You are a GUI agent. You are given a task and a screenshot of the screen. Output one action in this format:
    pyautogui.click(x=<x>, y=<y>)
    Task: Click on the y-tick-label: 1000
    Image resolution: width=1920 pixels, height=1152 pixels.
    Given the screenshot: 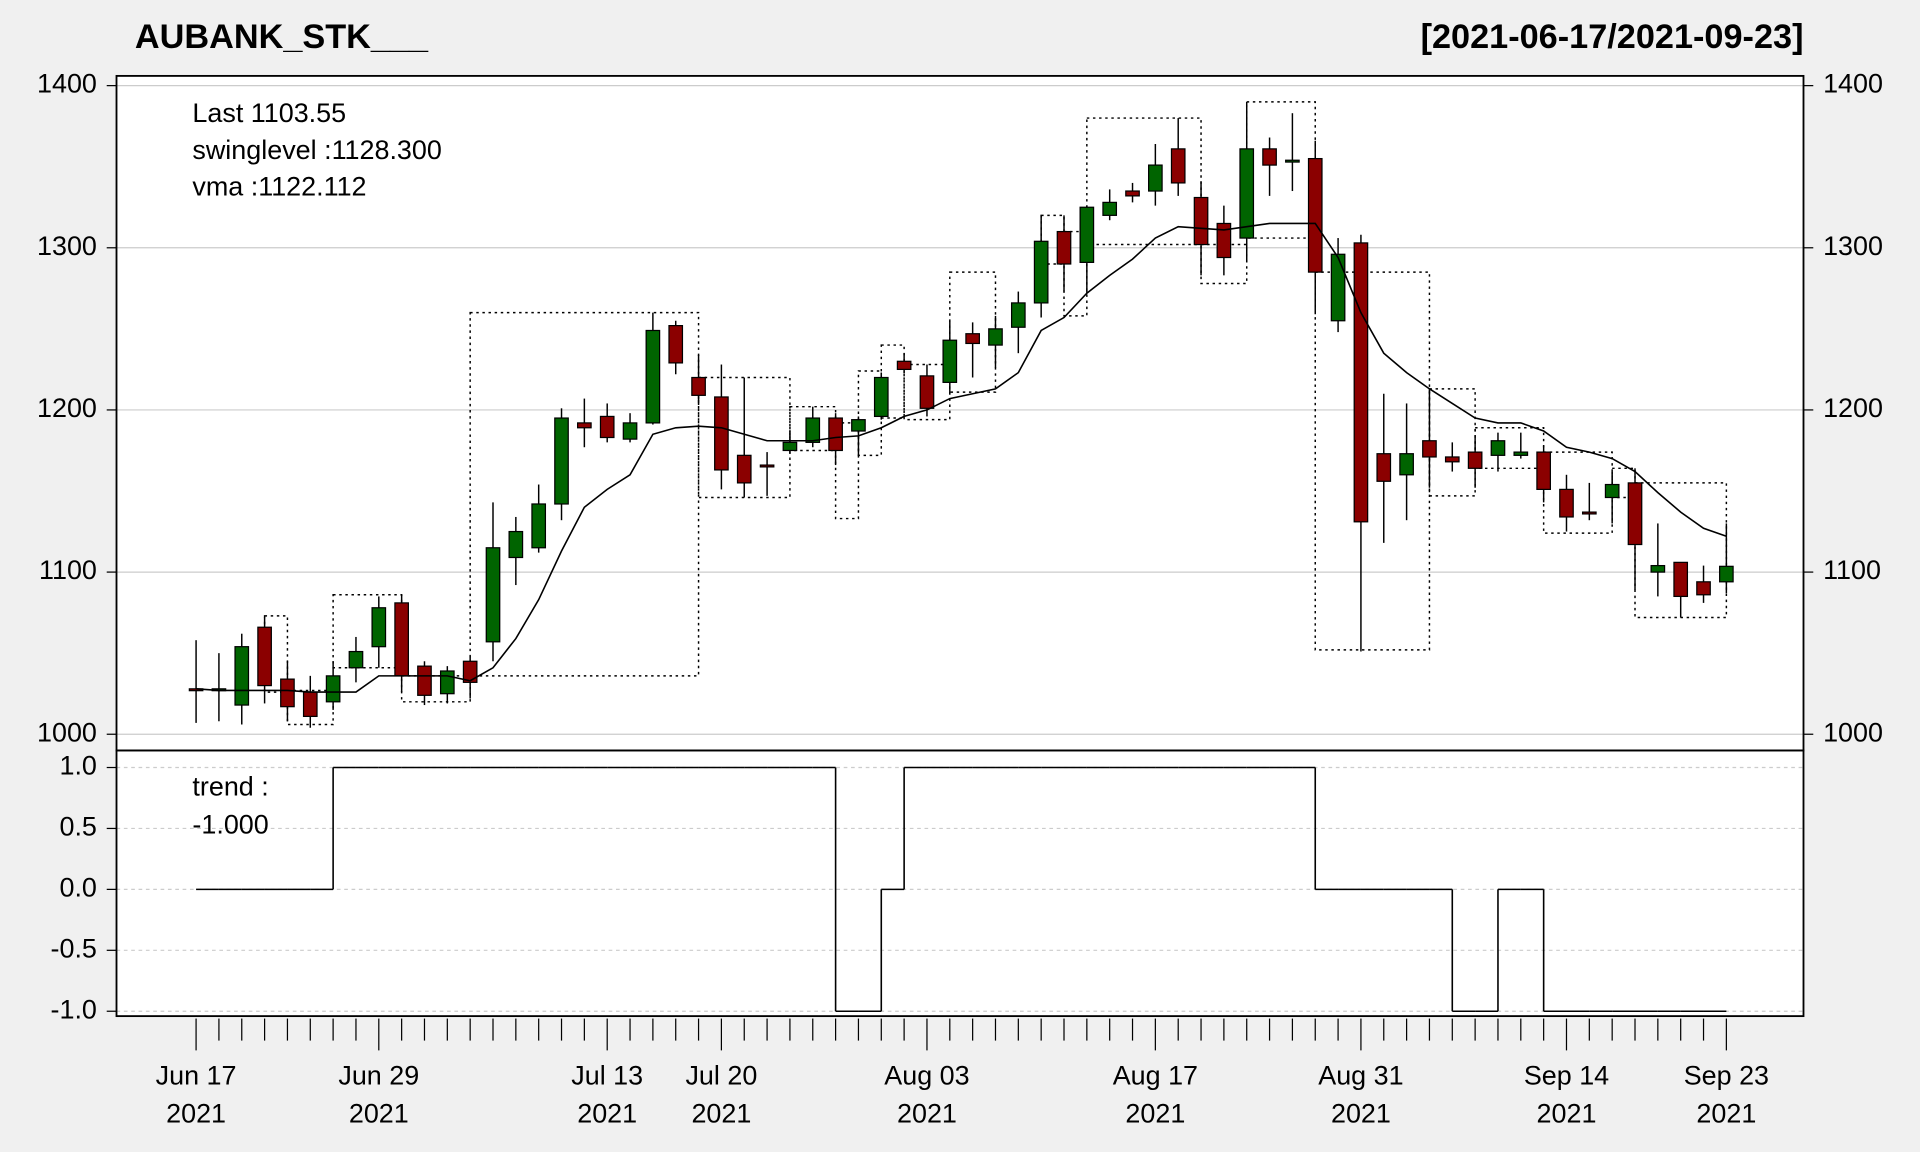 What is the action you would take?
    pyautogui.click(x=67, y=732)
    